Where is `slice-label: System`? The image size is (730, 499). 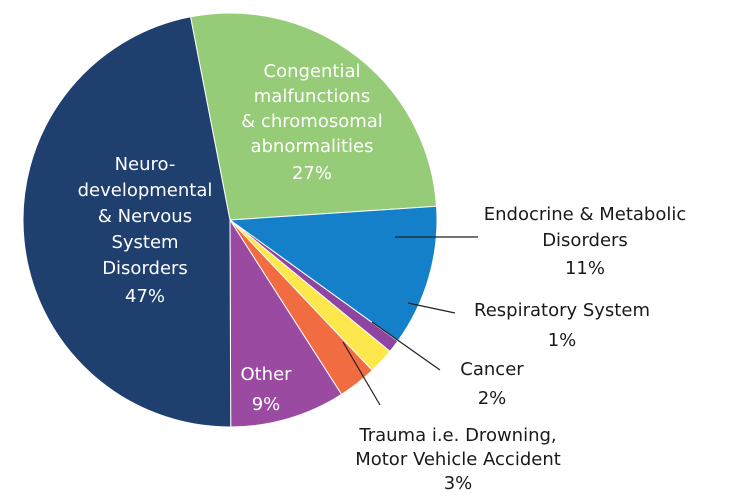
slice-label: System is located at coordinates (144, 242).